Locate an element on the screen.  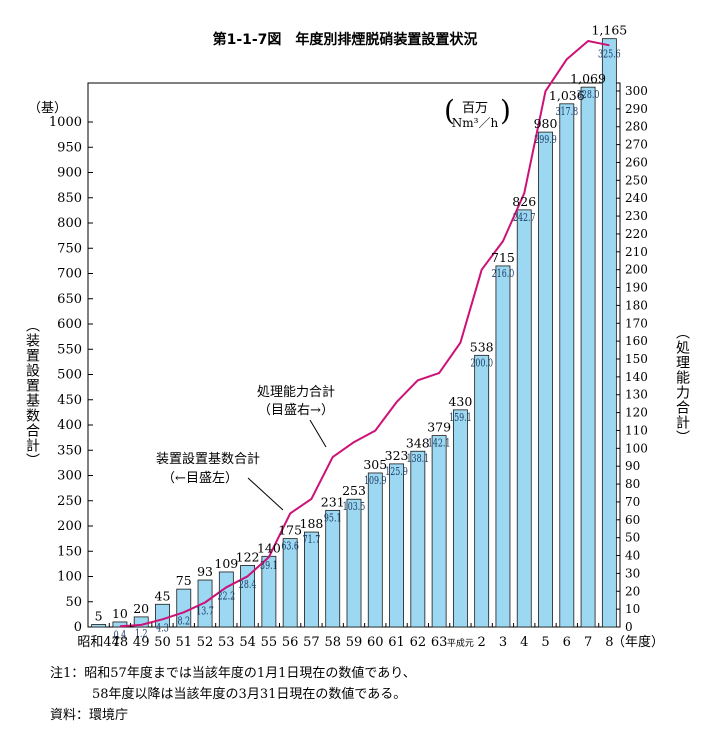
bar-value-label: 1,036 is located at coordinates (567, 95).